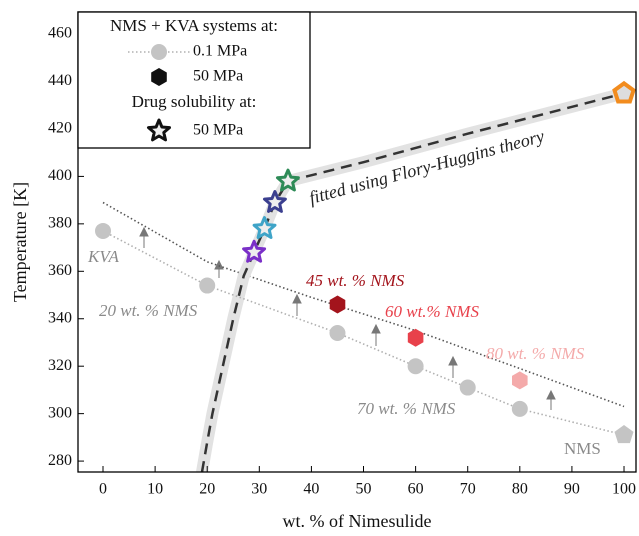  Describe the element at coordinates (572, 489) in the screenshot. I see `x-tick-label: 90` at that location.